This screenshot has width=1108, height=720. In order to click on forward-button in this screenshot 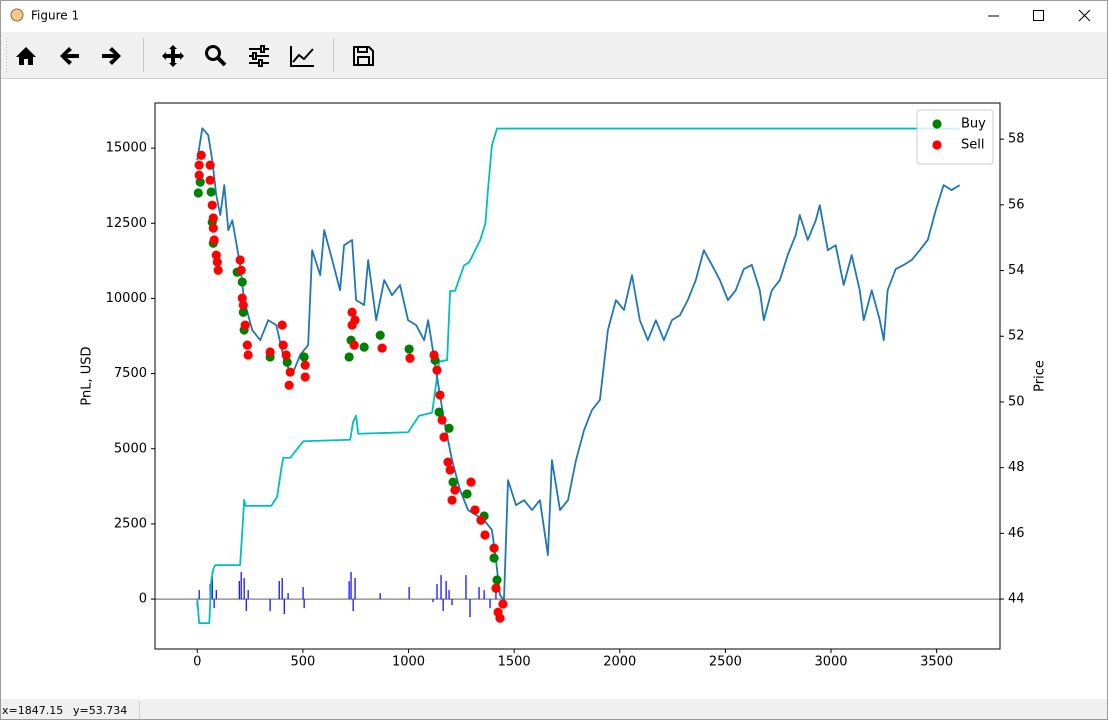, I will do `click(111, 56)`.